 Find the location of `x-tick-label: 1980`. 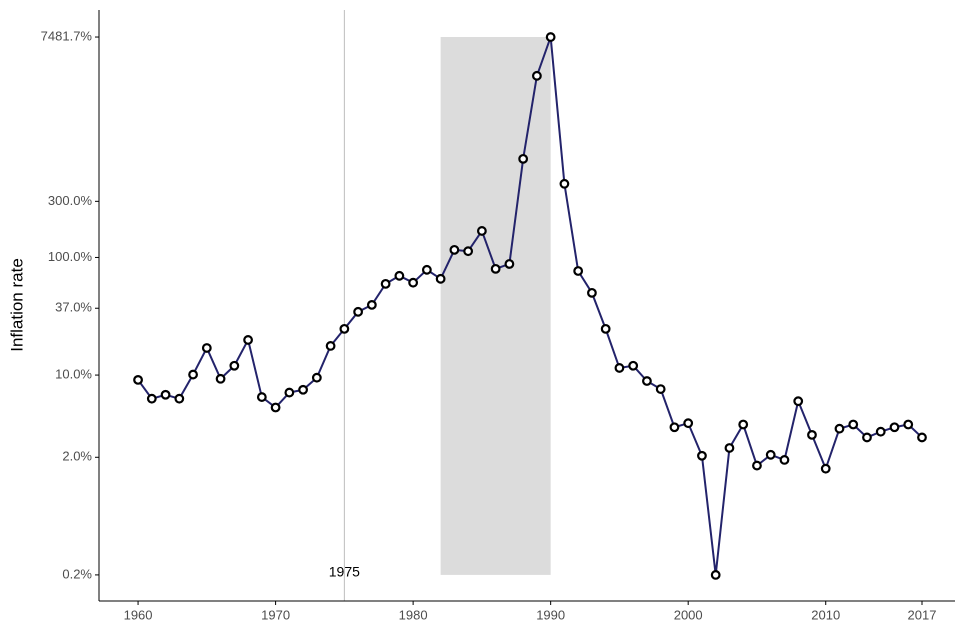

x-tick-label: 1980 is located at coordinates (413, 614).